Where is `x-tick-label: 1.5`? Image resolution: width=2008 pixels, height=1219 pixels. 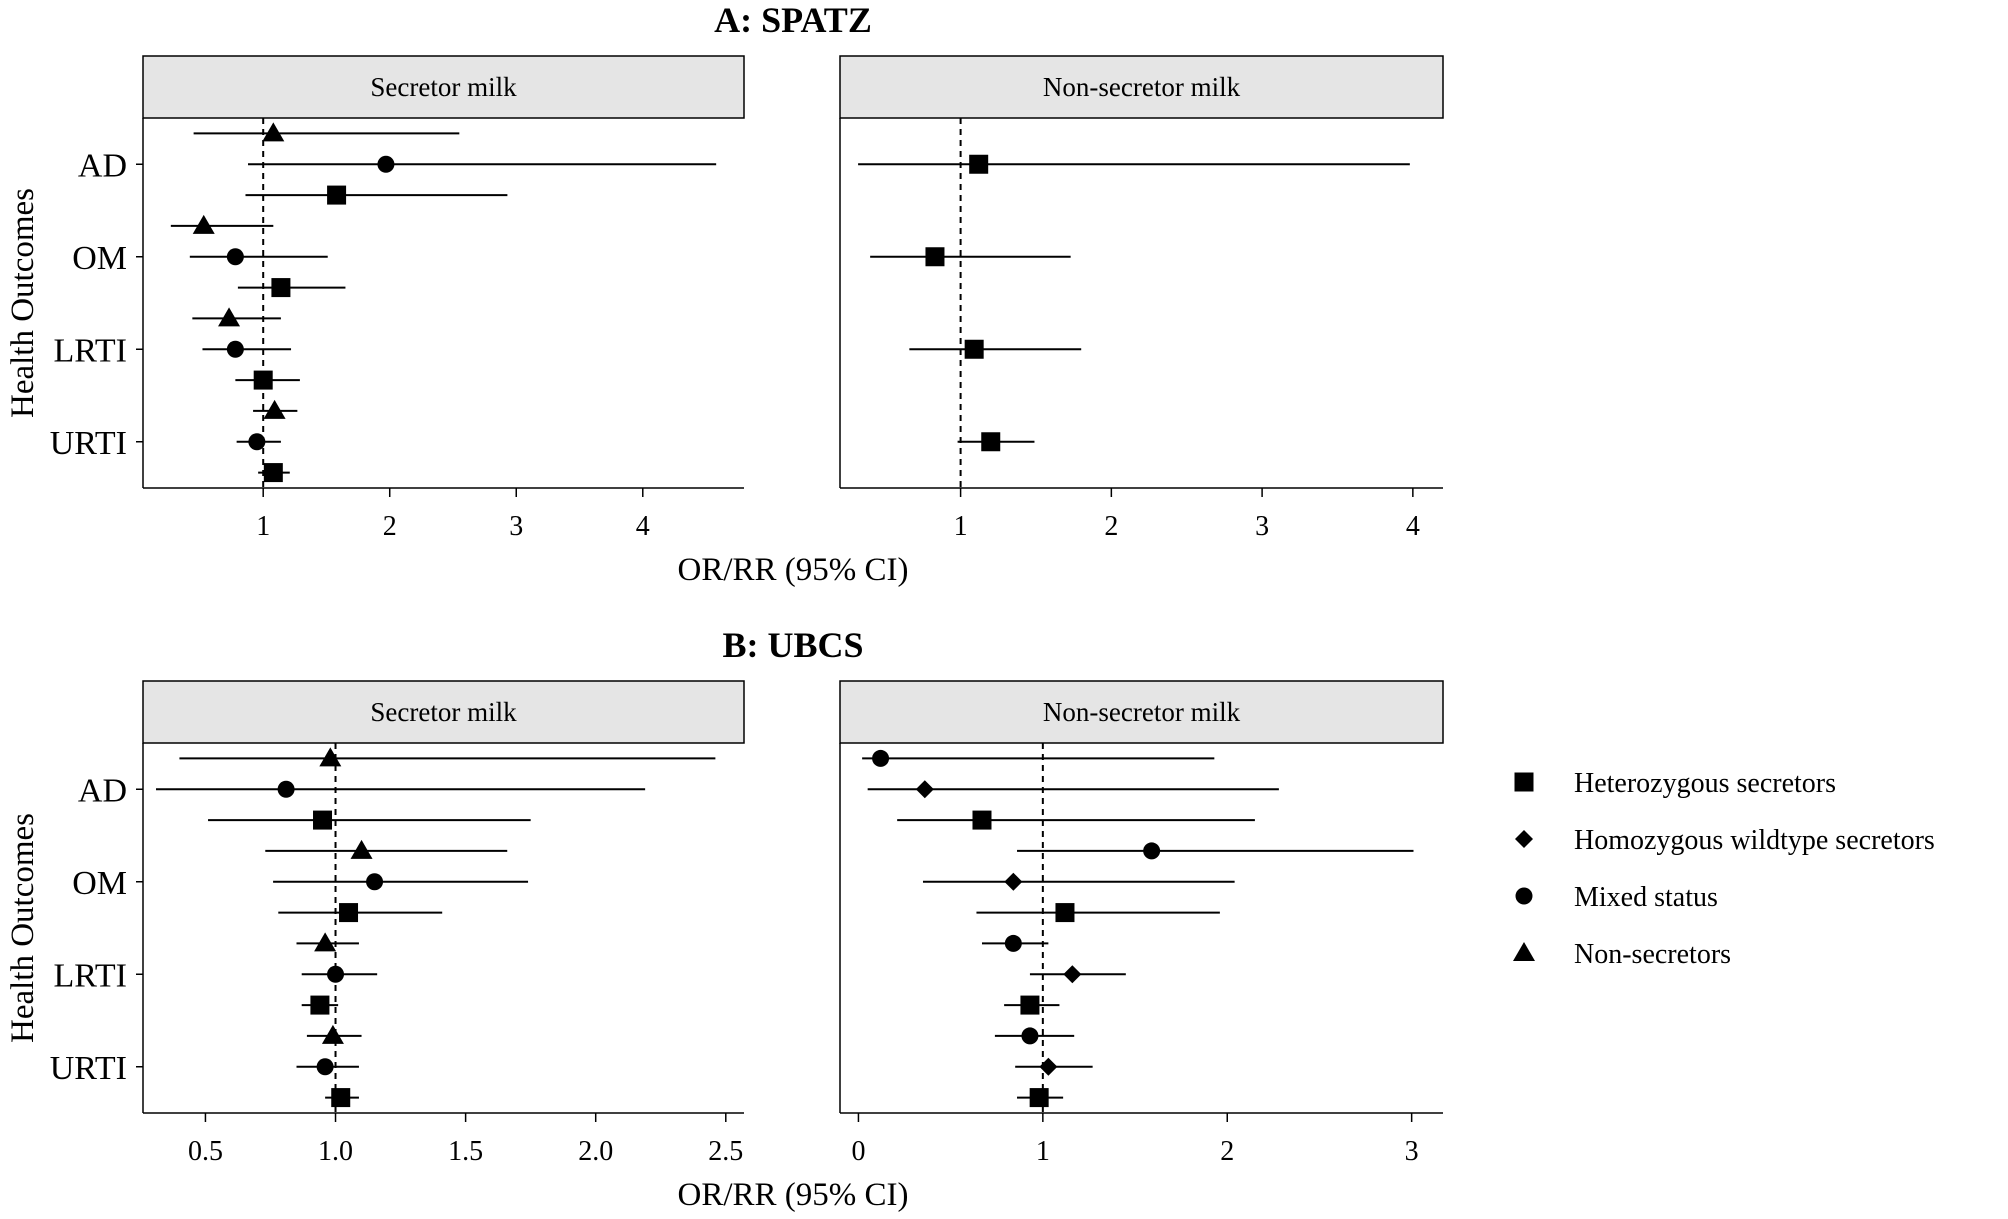
x-tick-label: 1.5 is located at coordinates (465, 1151).